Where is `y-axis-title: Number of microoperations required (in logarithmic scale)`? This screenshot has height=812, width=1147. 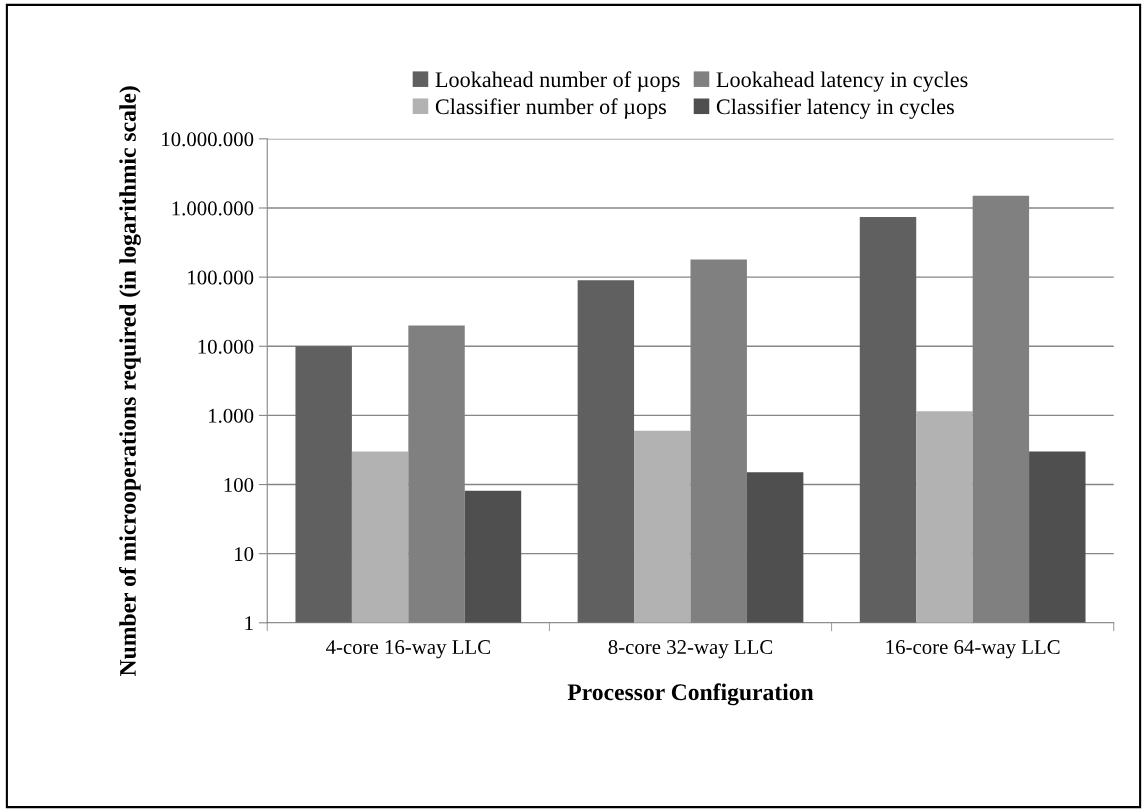 y-axis-title: Number of microoperations required (in logarithmic scale) is located at coordinates (130, 381).